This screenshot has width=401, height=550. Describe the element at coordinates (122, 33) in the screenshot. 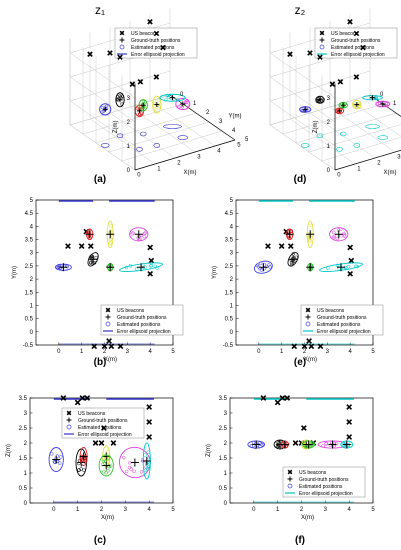

I see `legend-beacon-icon` at that location.